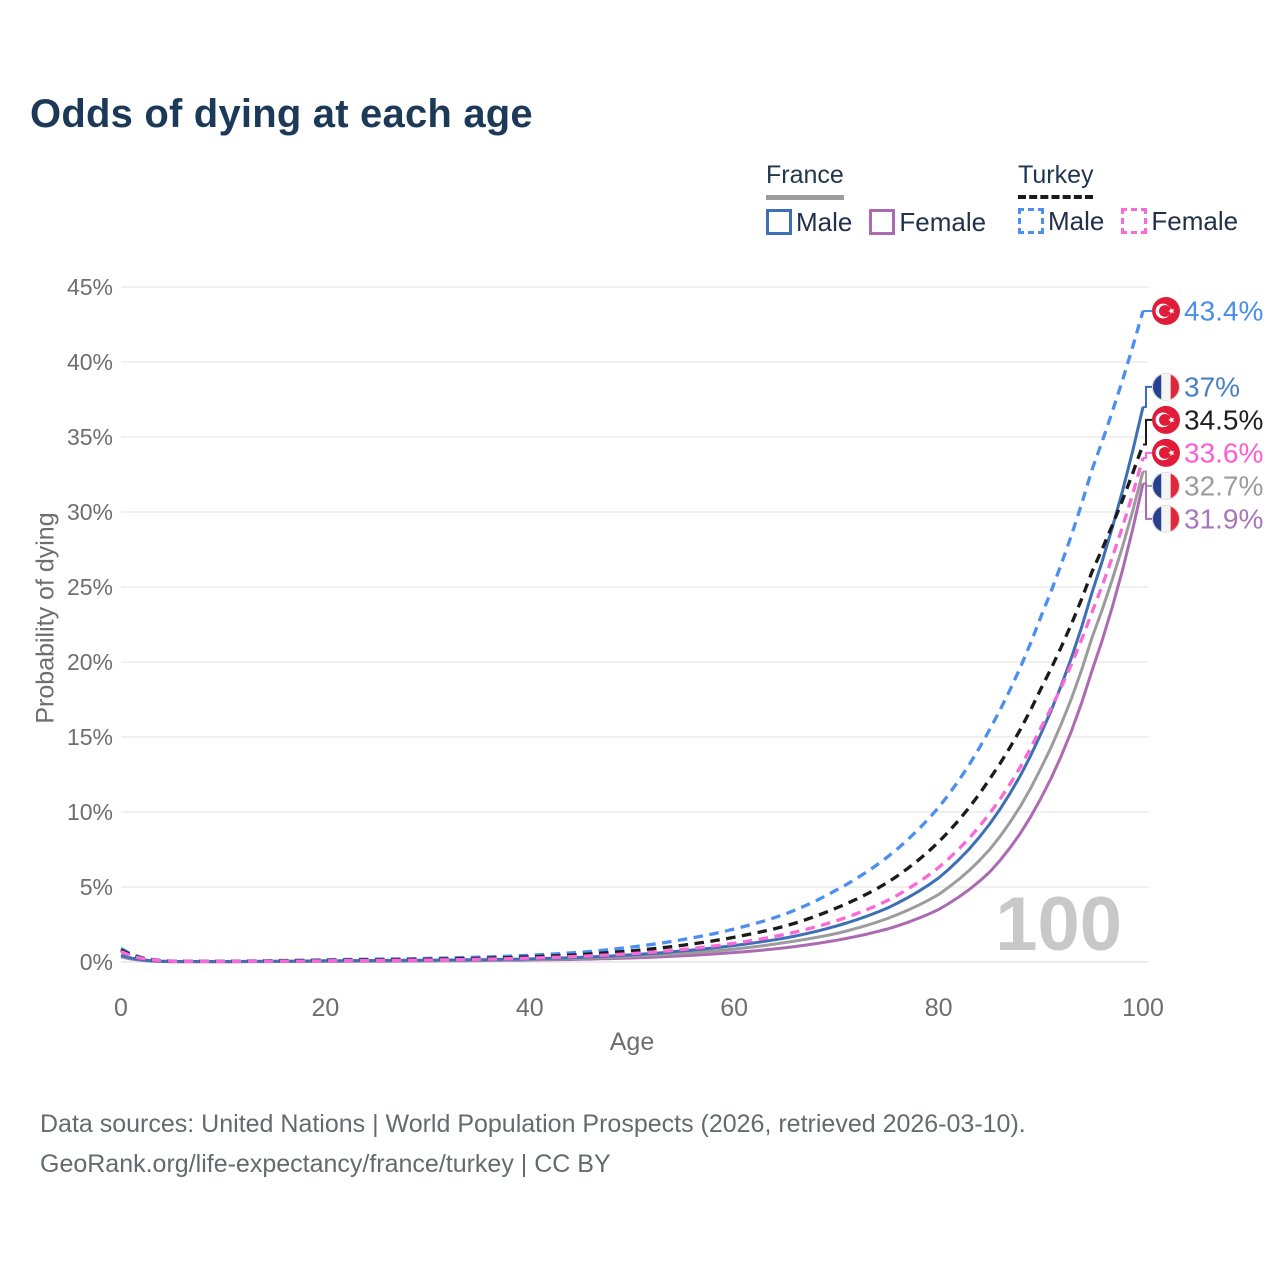 The width and height of the screenshot is (1280, 1280). I want to click on end-label-value: 32.7%, so click(1223, 485).